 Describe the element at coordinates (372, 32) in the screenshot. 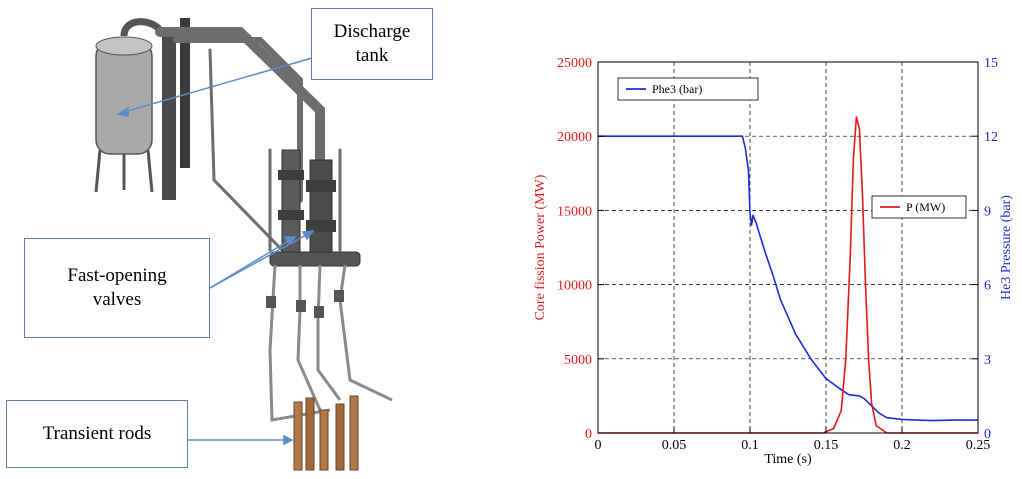

I see `callout-discharge-tank-line1: Discharge` at that location.